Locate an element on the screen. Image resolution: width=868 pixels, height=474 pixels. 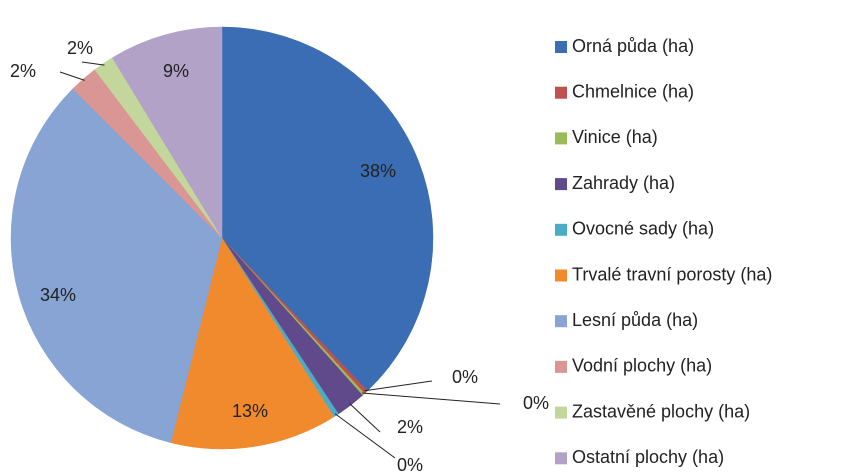
data-label: 9% is located at coordinates (176, 71).